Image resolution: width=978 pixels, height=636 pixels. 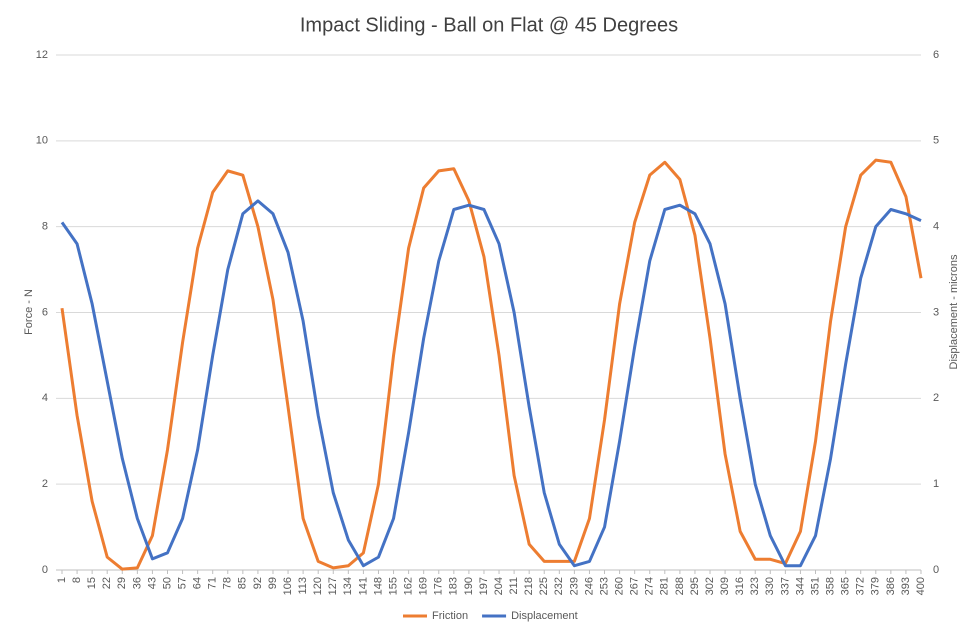 I want to click on x-tick-label: 50, so click(x=167, y=583).